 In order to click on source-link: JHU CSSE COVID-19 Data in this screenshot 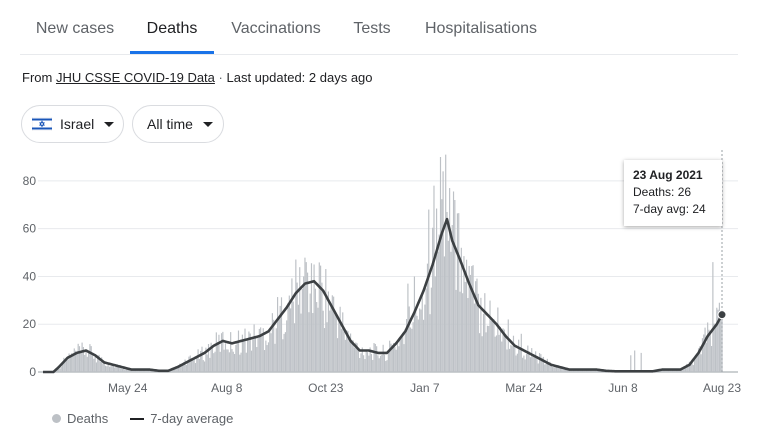, I will do `click(135, 77)`.